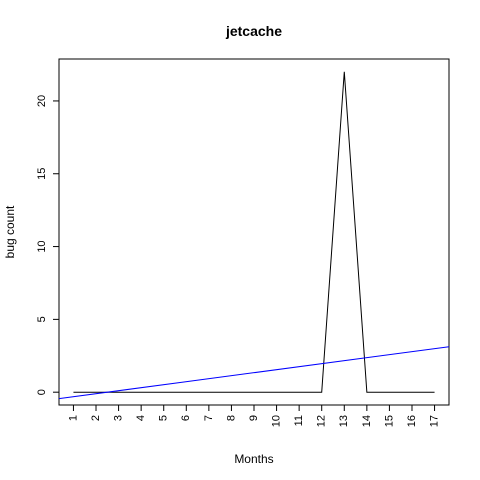 The height and width of the screenshot is (480, 480). Describe the element at coordinates (141, 418) in the screenshot. I see `x-tick-label: 4` at that location.